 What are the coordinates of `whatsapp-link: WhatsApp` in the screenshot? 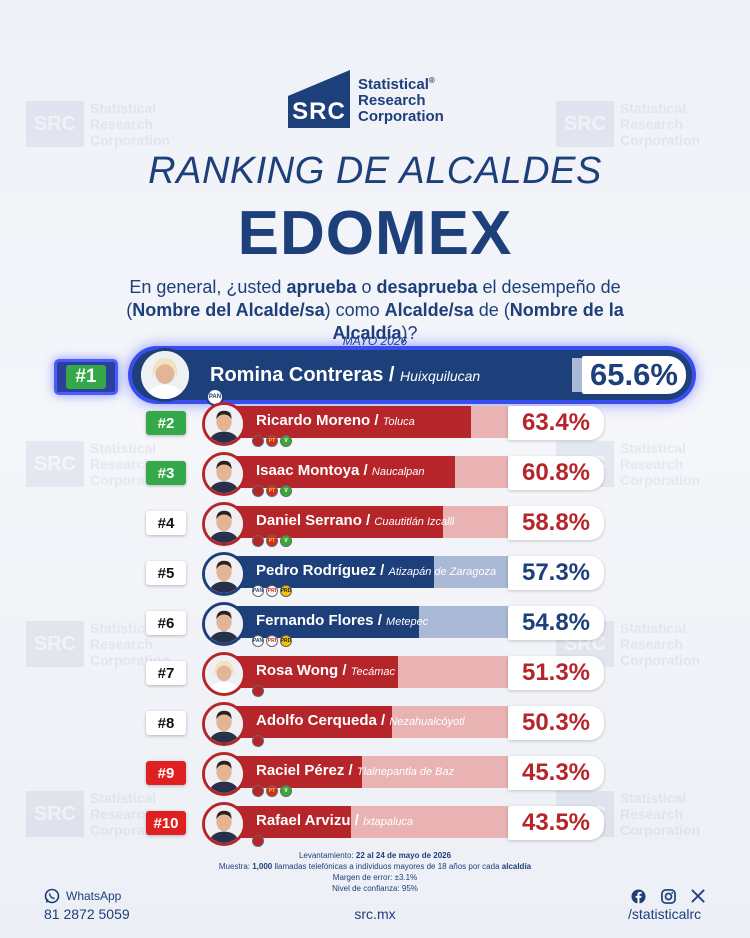 It's located at (82, 896).